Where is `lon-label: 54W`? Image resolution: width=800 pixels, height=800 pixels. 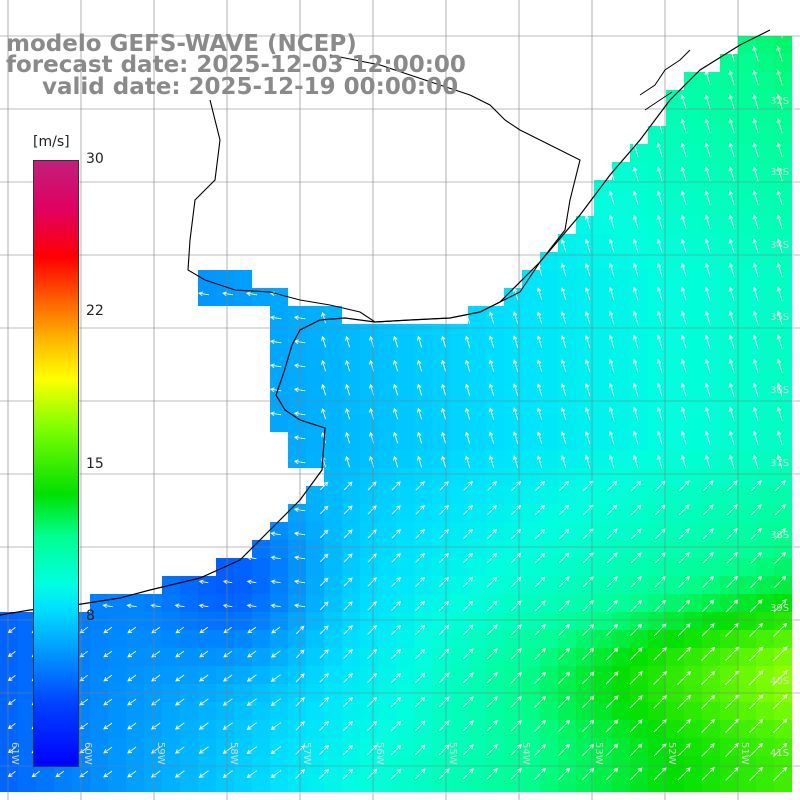
lon-label: 54W is located at coordinates (525, 753).